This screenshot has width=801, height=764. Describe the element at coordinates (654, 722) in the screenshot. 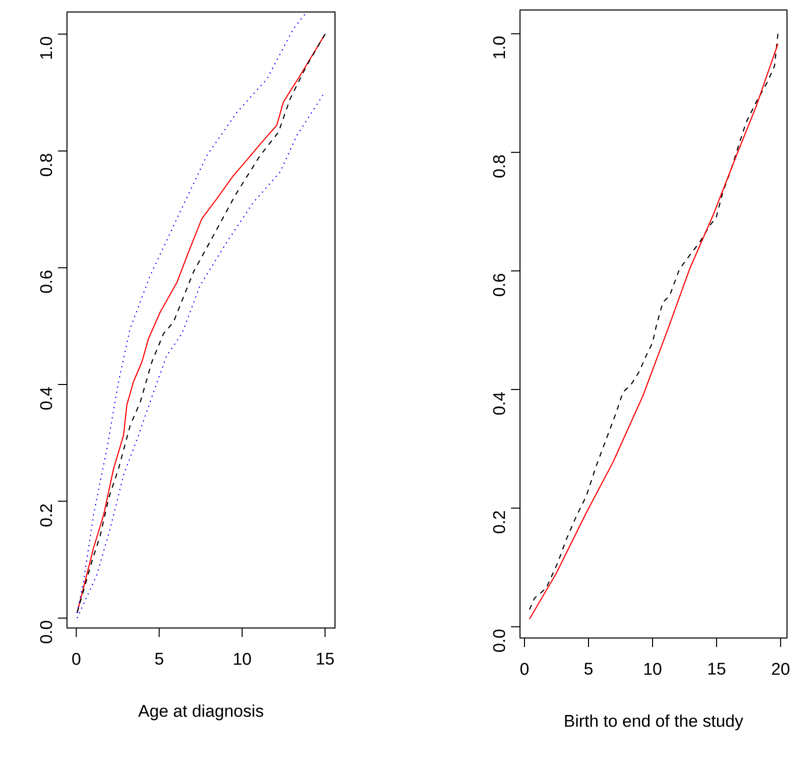

I see `x-axis-title: Birth to end of the study` at that location.